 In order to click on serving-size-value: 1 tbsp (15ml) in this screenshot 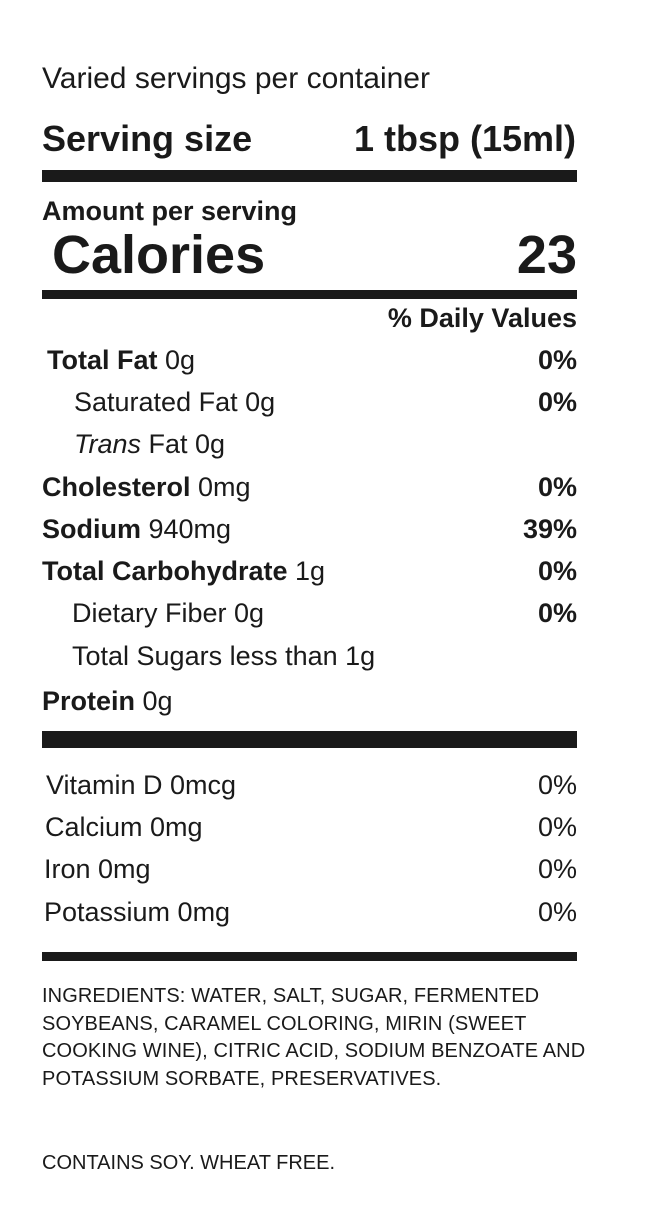, I will do `click(464, 138)`.